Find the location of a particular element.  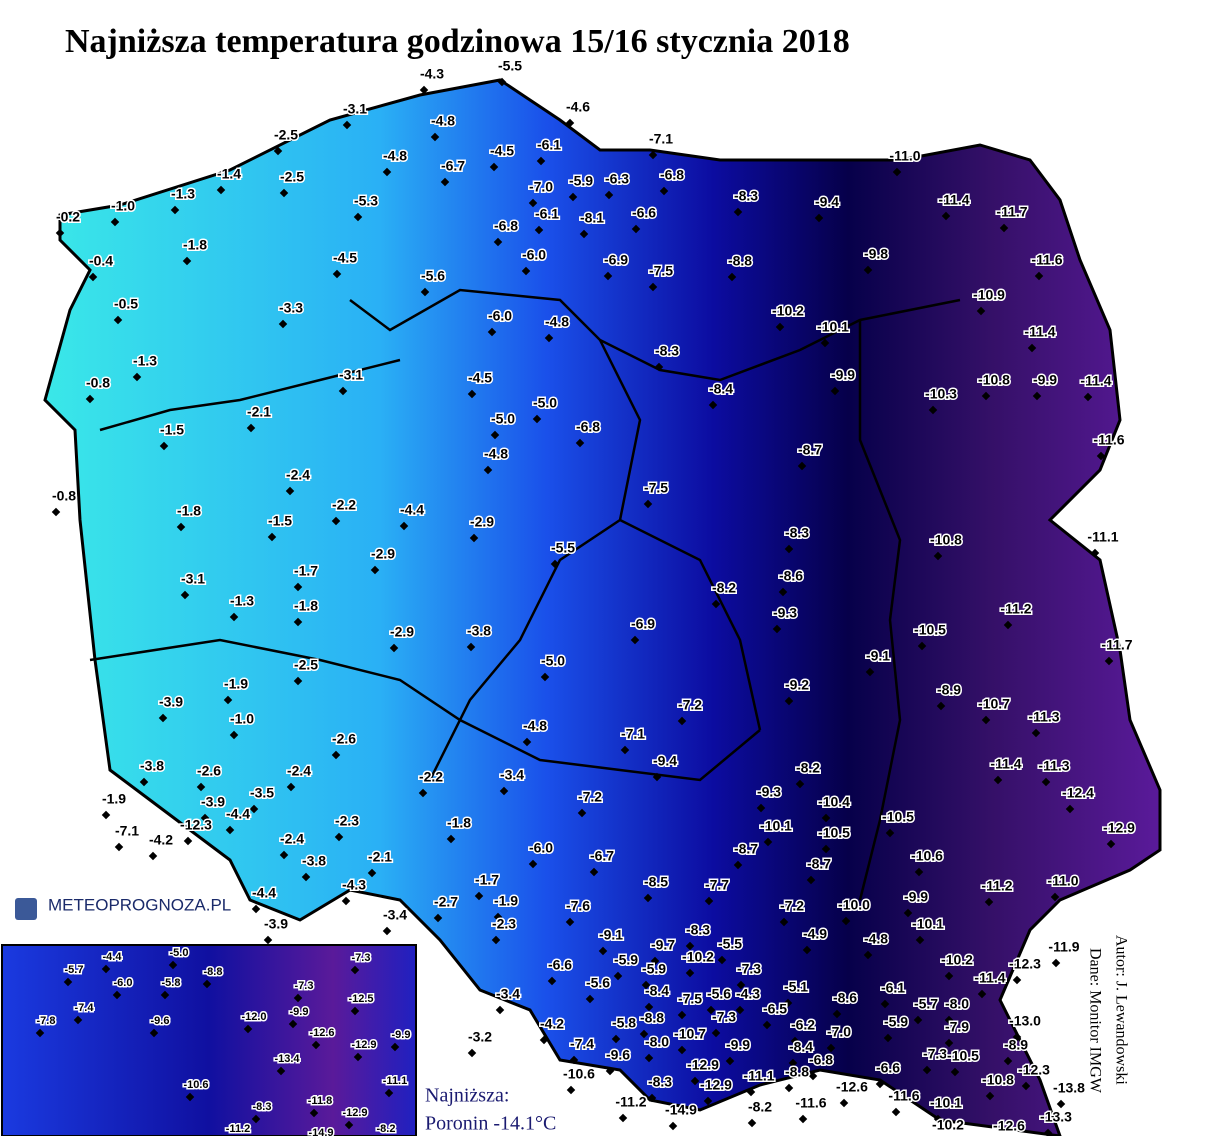

station-temp: -5.0 is located at coordinates (553, 661).